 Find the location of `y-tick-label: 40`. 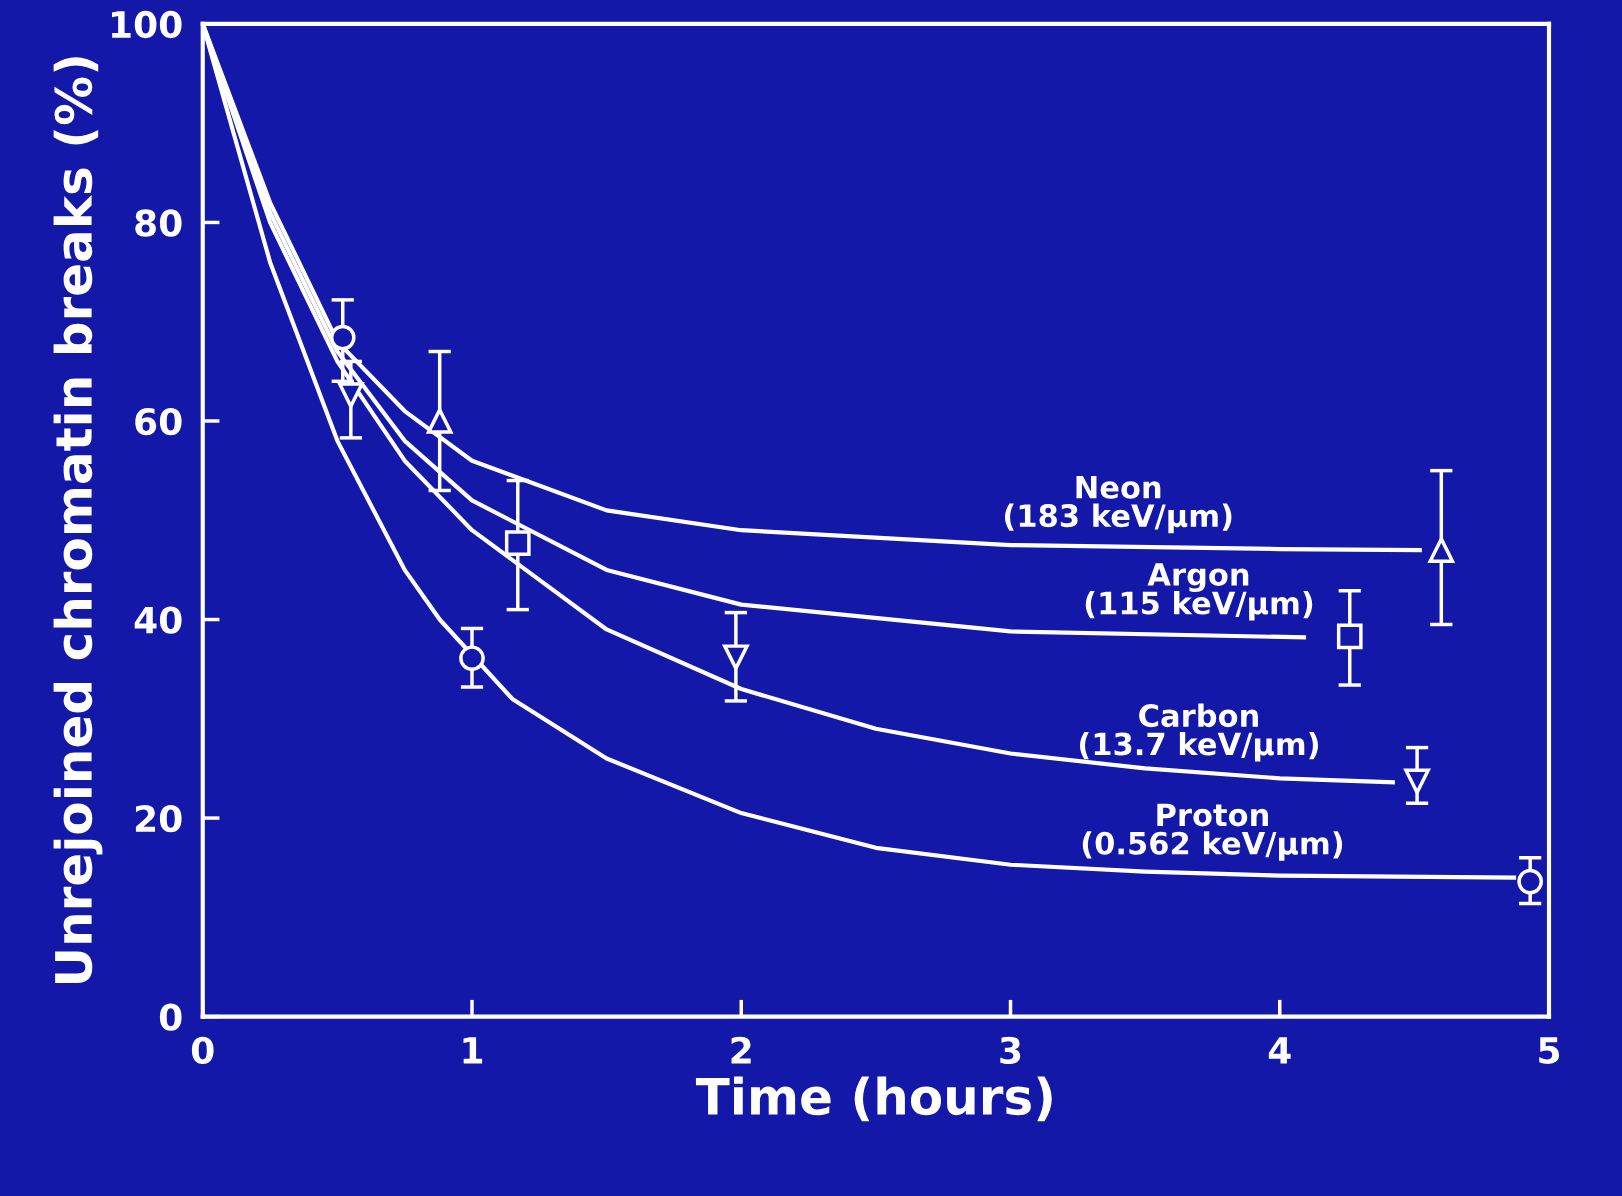

y-tick-label: 40 is located at coordinates (158, 620).